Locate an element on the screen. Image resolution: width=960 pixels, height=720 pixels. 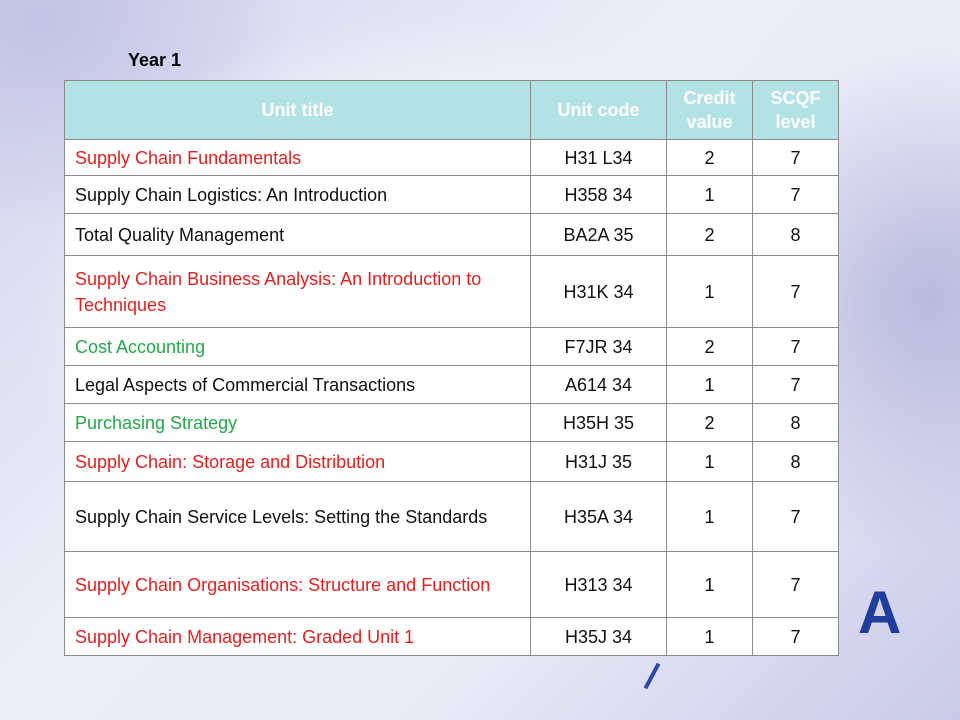
unit-title-cell: Legal Aspects of Commercial Transactions is located at coordinates (297, 384).